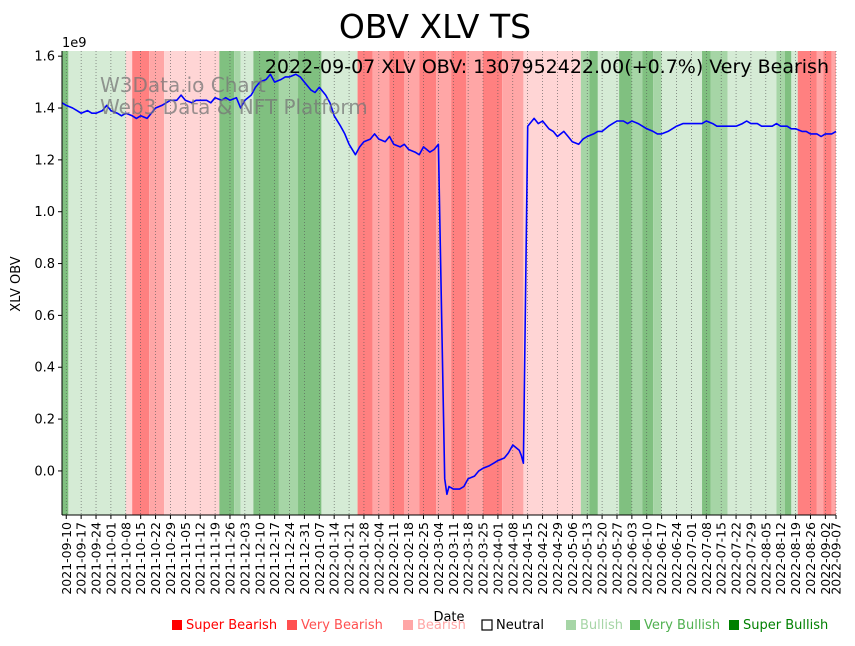 The image size is (855, 646). Describe the element at coordinates (44, 212) in the screenshot. I see `y-tick-label: 1.0` at that location.